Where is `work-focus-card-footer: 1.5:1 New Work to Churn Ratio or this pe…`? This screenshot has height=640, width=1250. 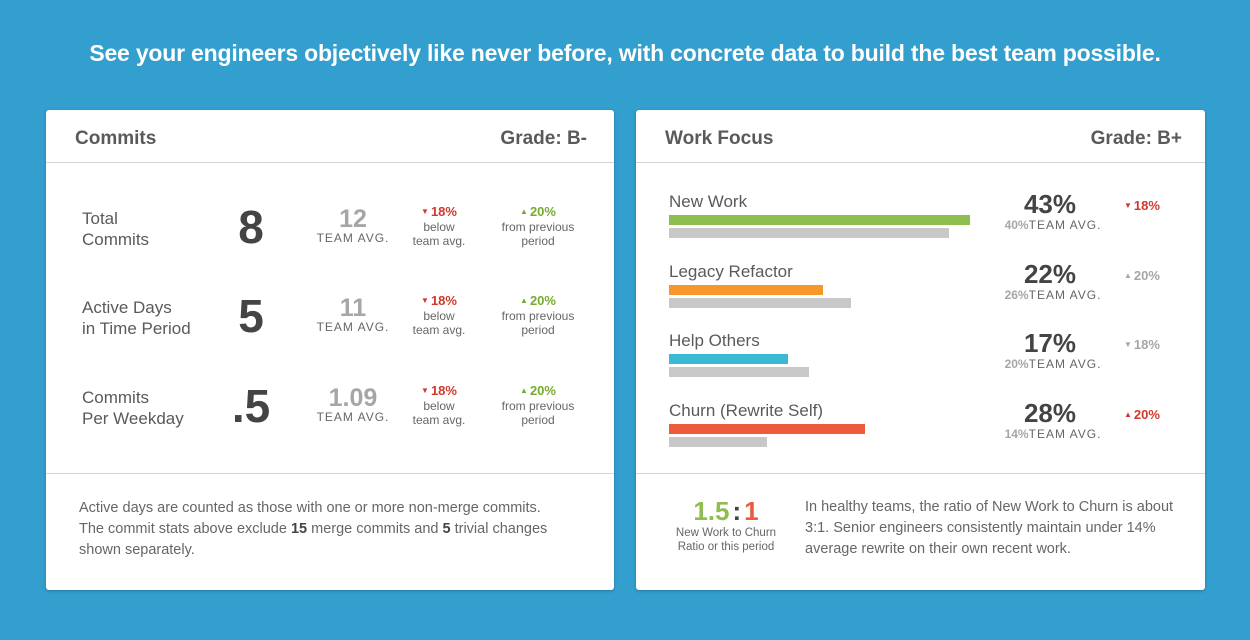 work-focus-card-footer: 1.5:1 New Work to Churn Ratio or this pe… is located at coordinates (920, 531).